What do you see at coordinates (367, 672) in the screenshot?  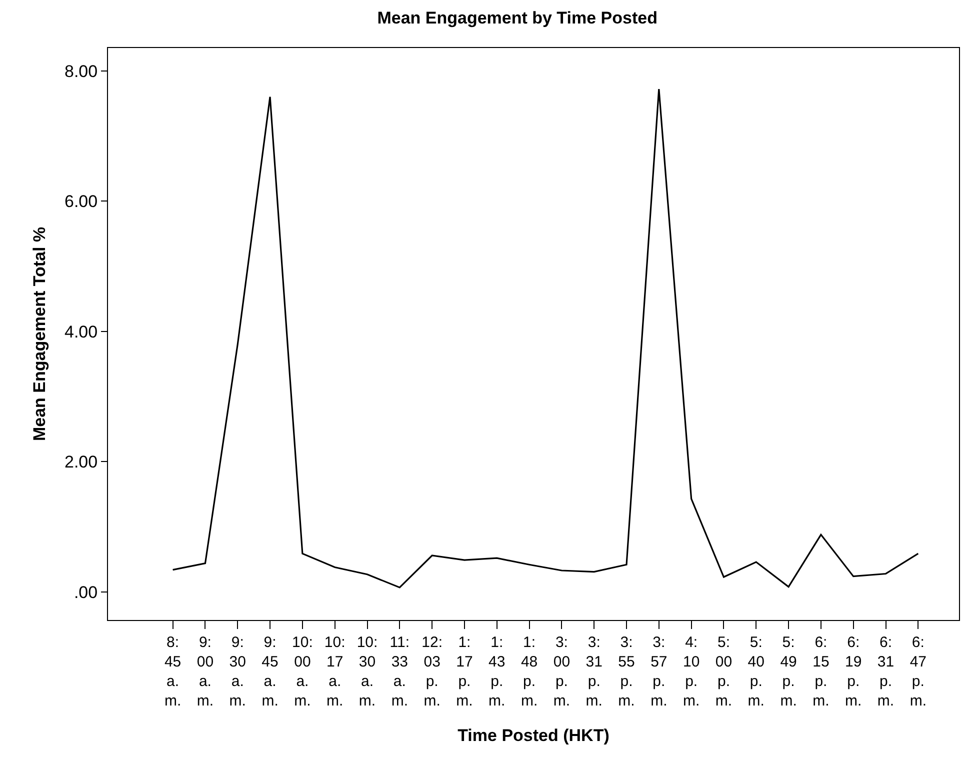 I see `x-tick-label: 10:30 a.m.` at bounding box center [367, 672].